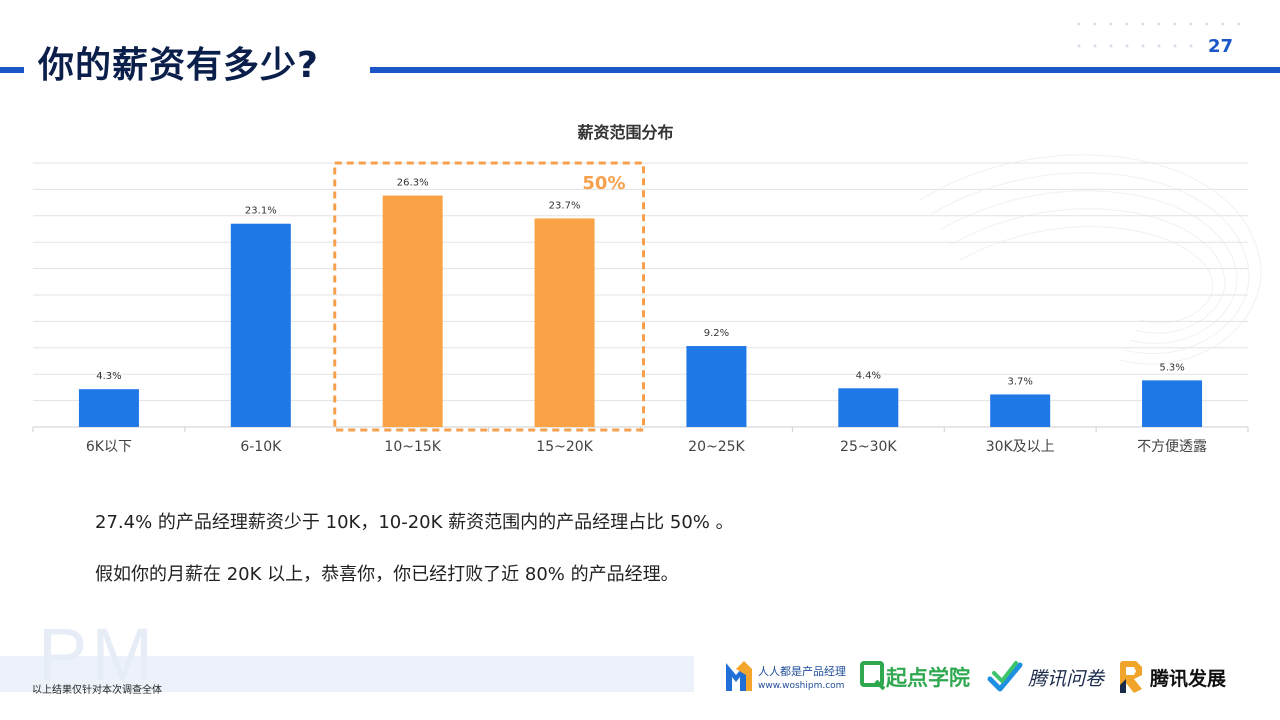 The height and width of the screenshot is (720, 1280). I want to click on fazhan-logo-icon, so click(1131, 677).